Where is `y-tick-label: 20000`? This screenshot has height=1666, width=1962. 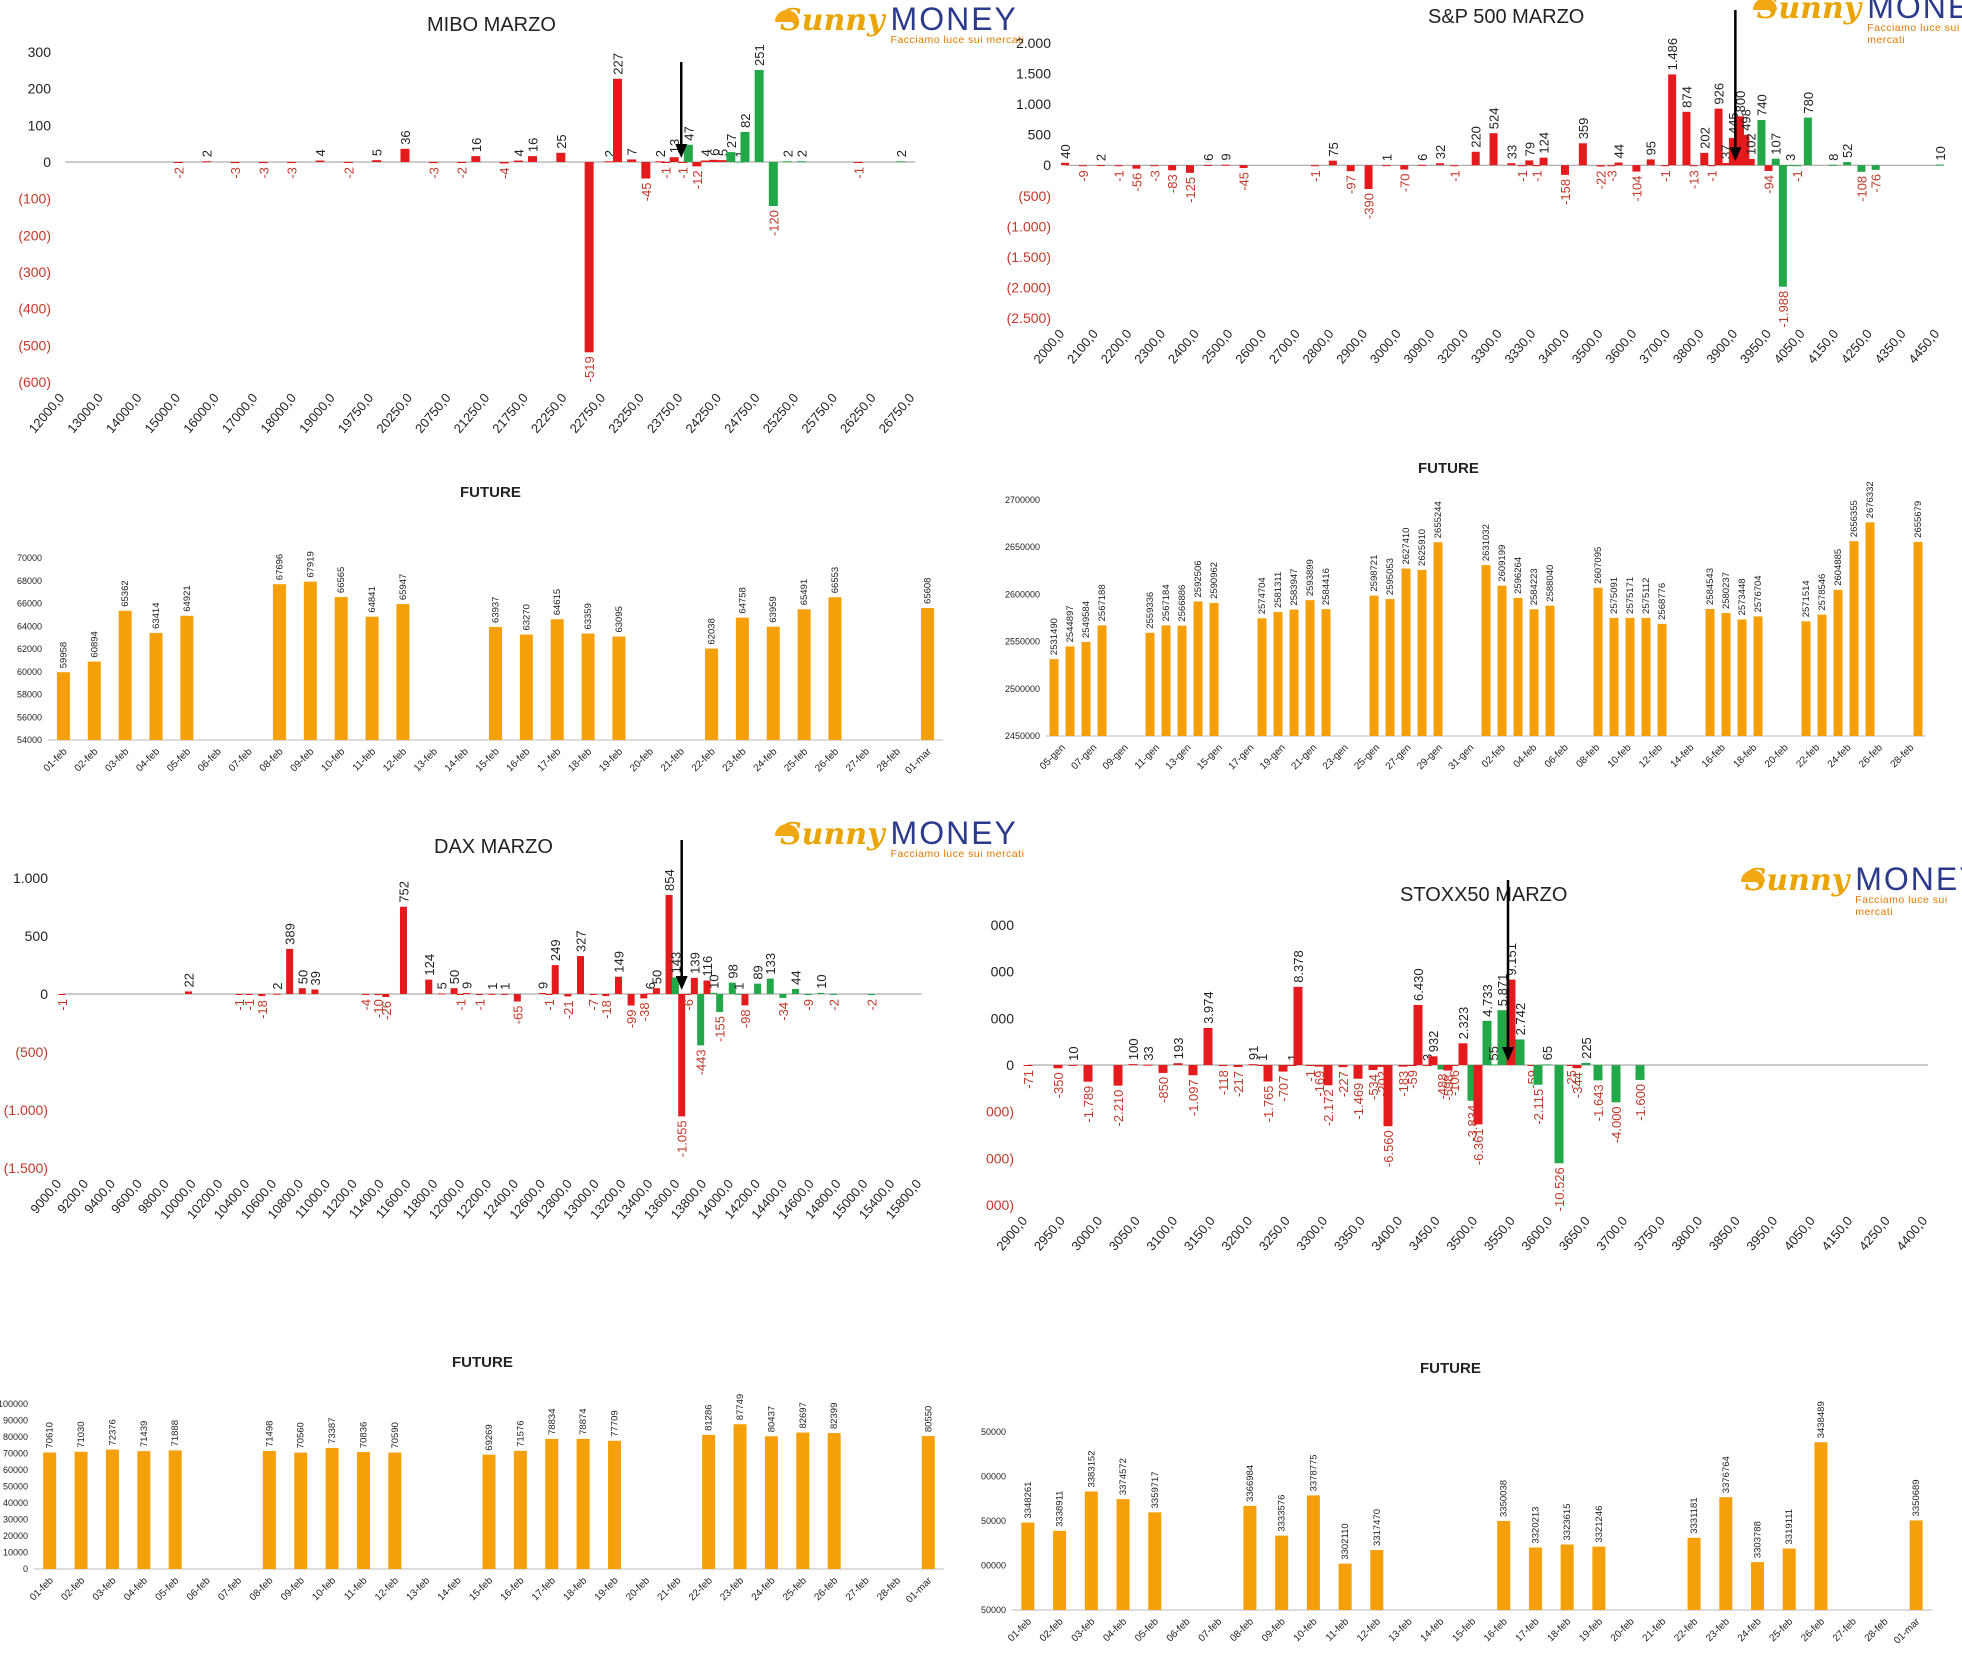
y-tick-label: 20000 is located at coordinates (15, 1536).